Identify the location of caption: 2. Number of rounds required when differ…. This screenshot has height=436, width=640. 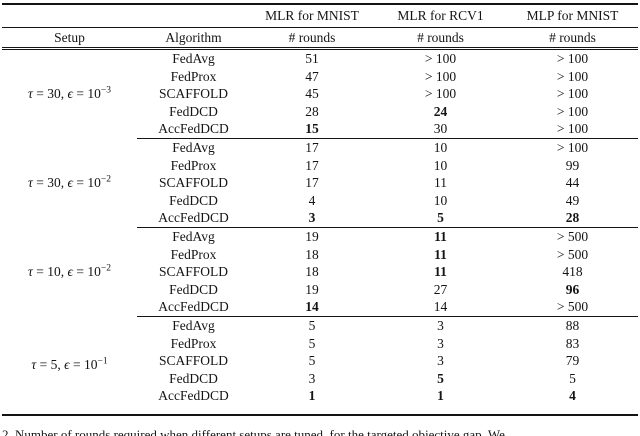
(253, 431).